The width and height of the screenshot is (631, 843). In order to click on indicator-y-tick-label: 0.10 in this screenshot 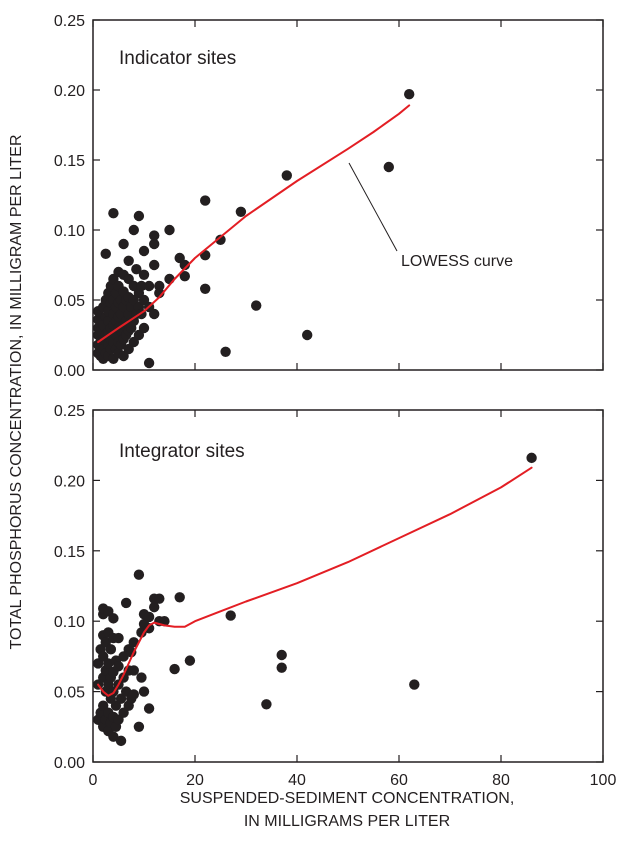, I will do `click(69, 231)`.